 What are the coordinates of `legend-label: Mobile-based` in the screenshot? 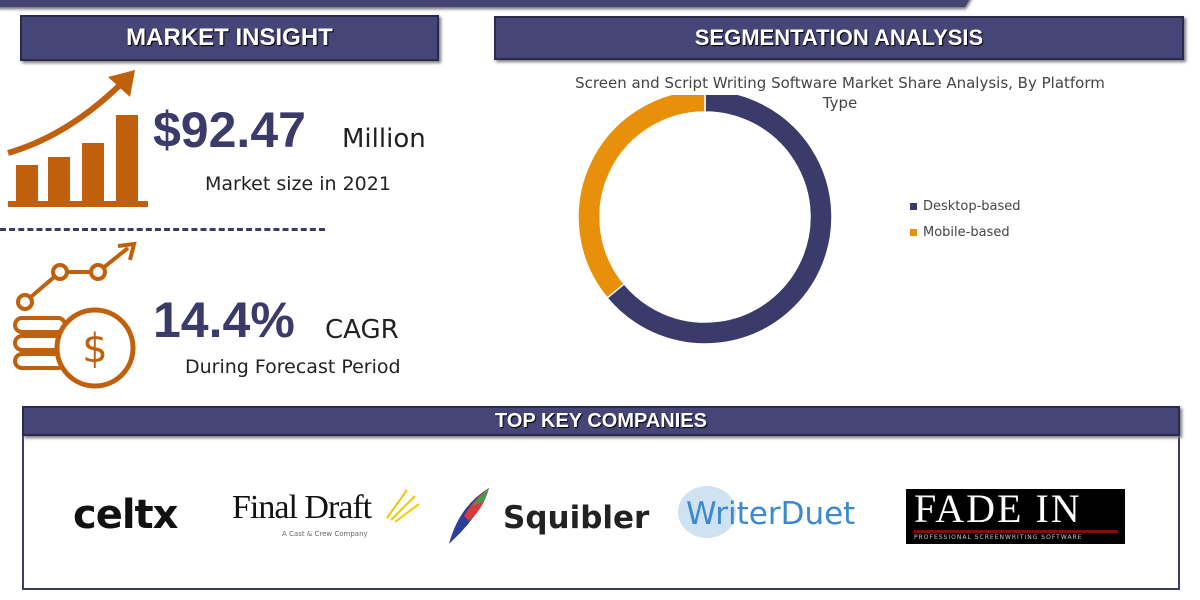 It's located at (966, 232).